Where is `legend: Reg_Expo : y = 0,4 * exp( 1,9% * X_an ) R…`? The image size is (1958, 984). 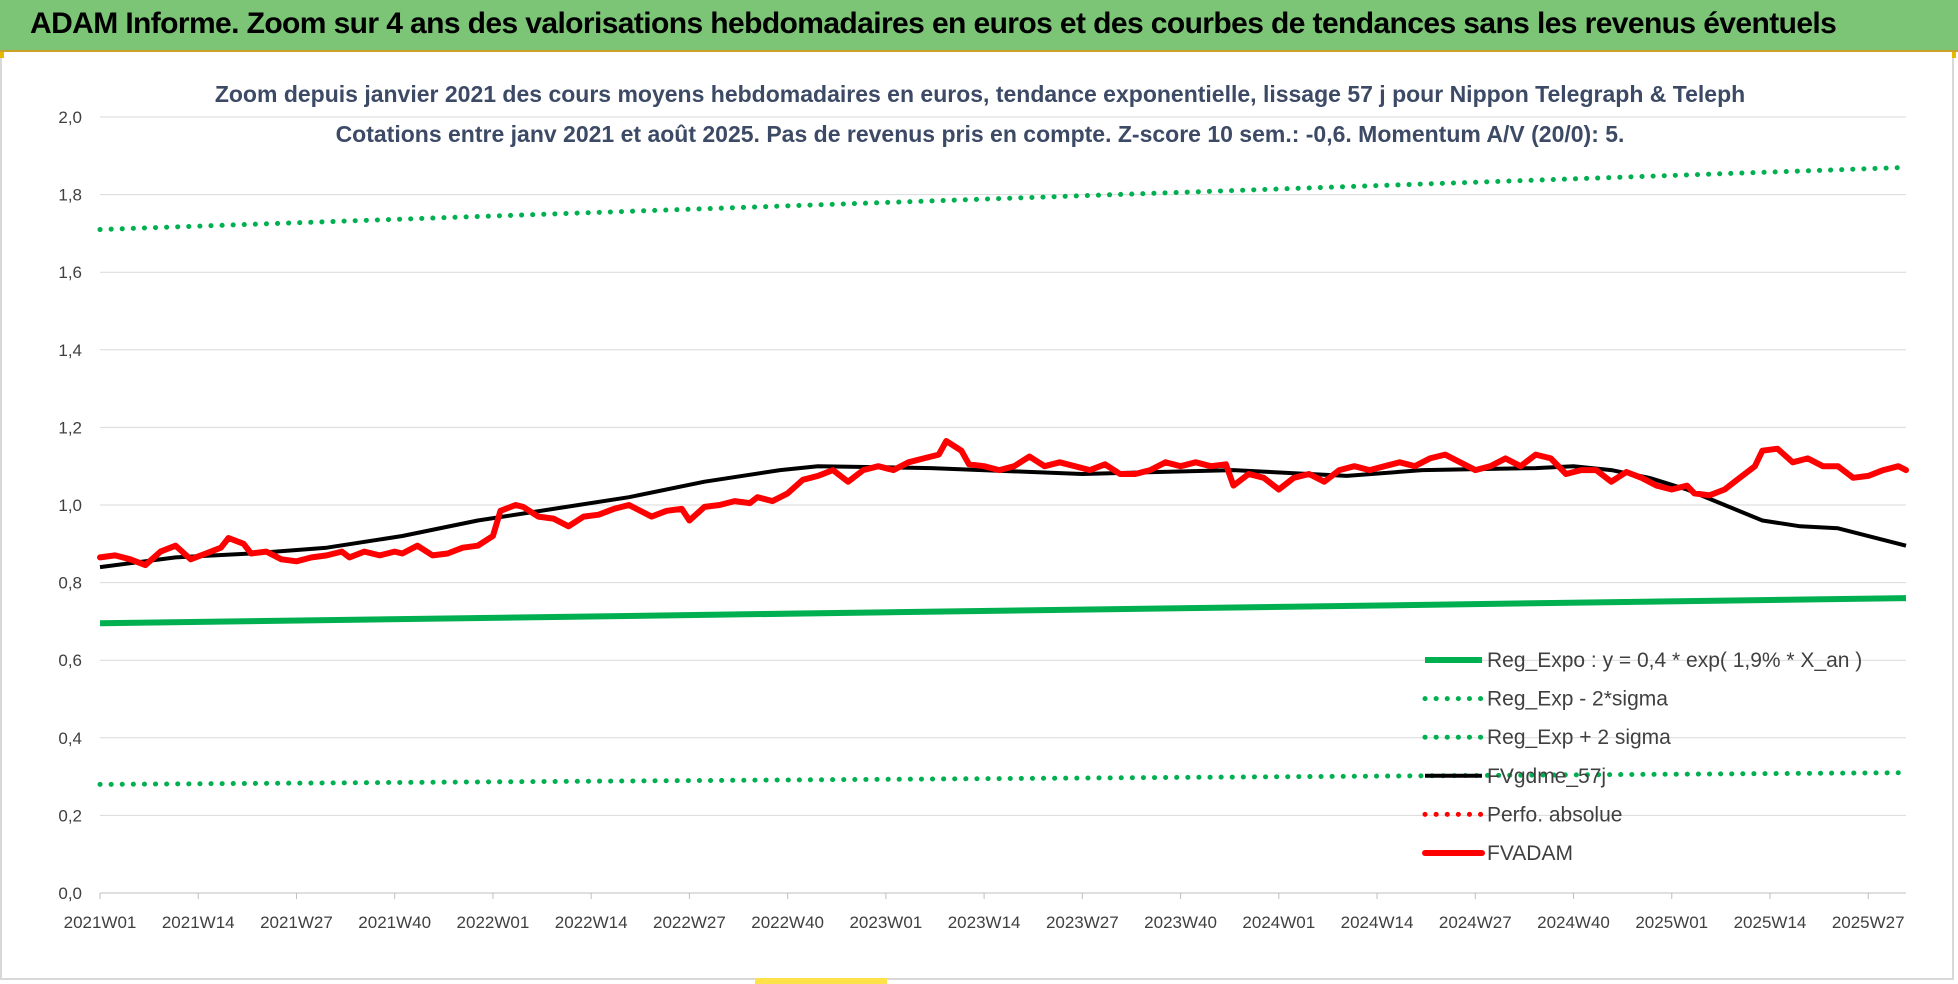
legend: Reg_Expo : y = 0,4 * exp( 1,9% * X_an ) R… is located at coordinates (1642, 757).